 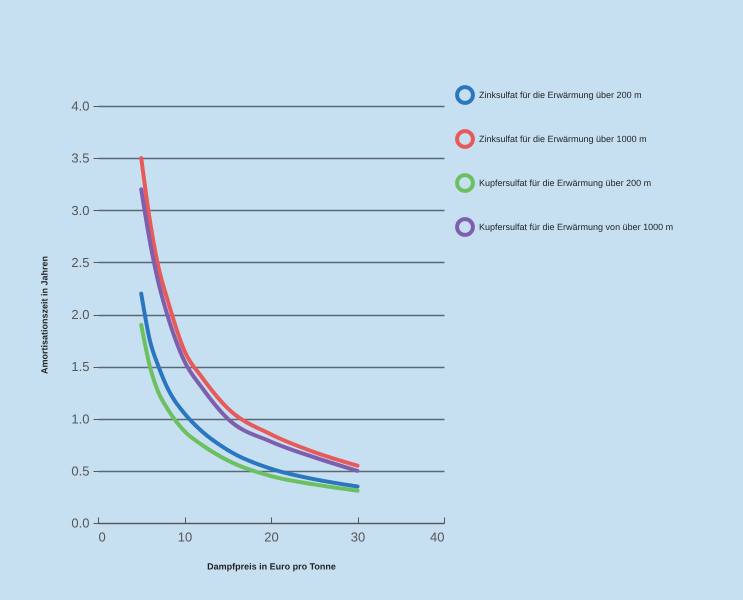 I want to click on y-tick-label: 3.5, so click(x=80, y=158).